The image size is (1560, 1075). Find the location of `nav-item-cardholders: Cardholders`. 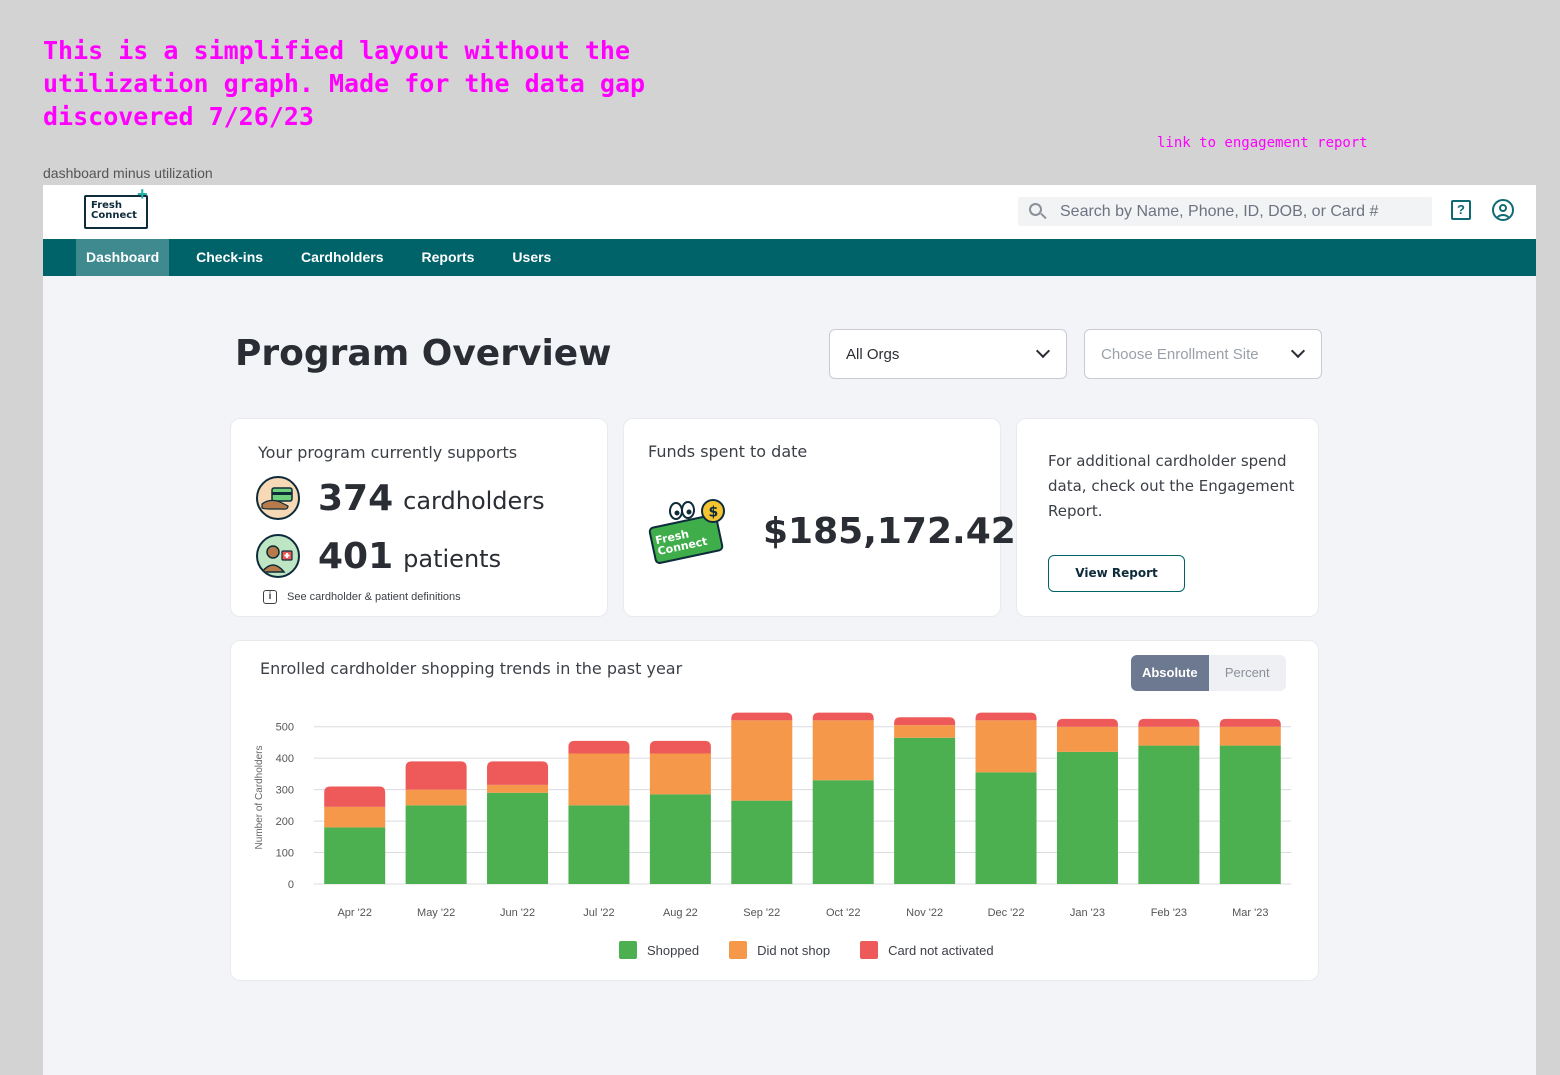

nav-item-cardholders: Cardholders is located at coordinates (342, 257).